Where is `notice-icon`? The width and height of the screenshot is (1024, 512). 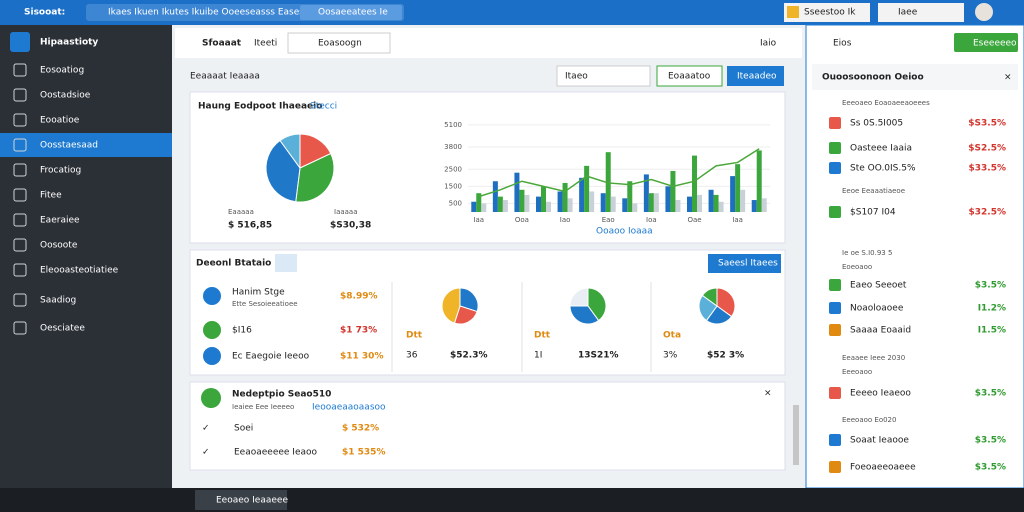 notice-icon is located at coordinates (211, 398).